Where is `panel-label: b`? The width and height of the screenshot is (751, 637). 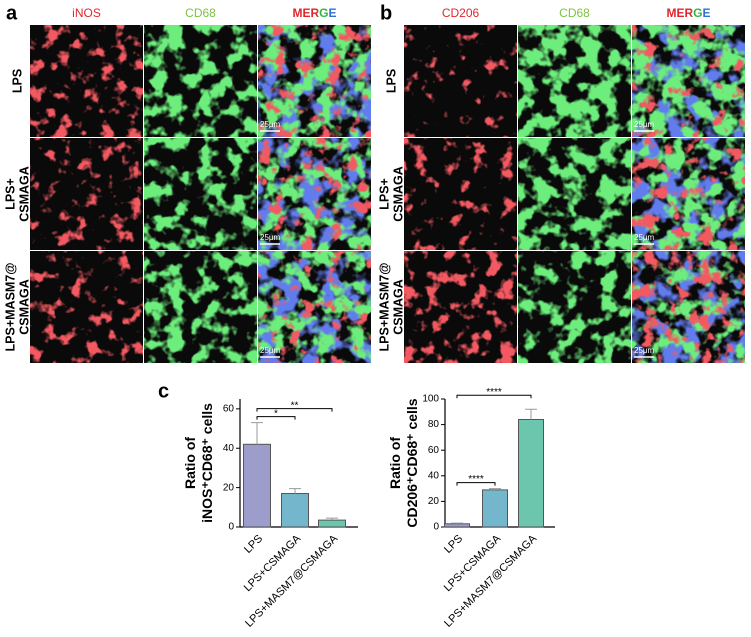 panel-label: b is located at coordinates (386, 13).